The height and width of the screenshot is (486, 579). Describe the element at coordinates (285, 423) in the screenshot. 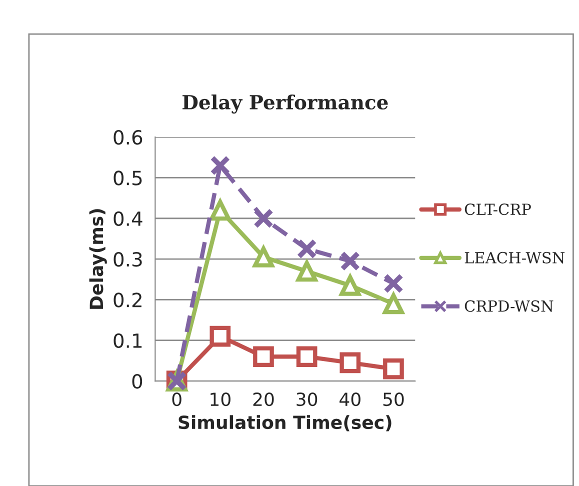

I see `x-axis-title: Simulation Time(sec)` at that location.